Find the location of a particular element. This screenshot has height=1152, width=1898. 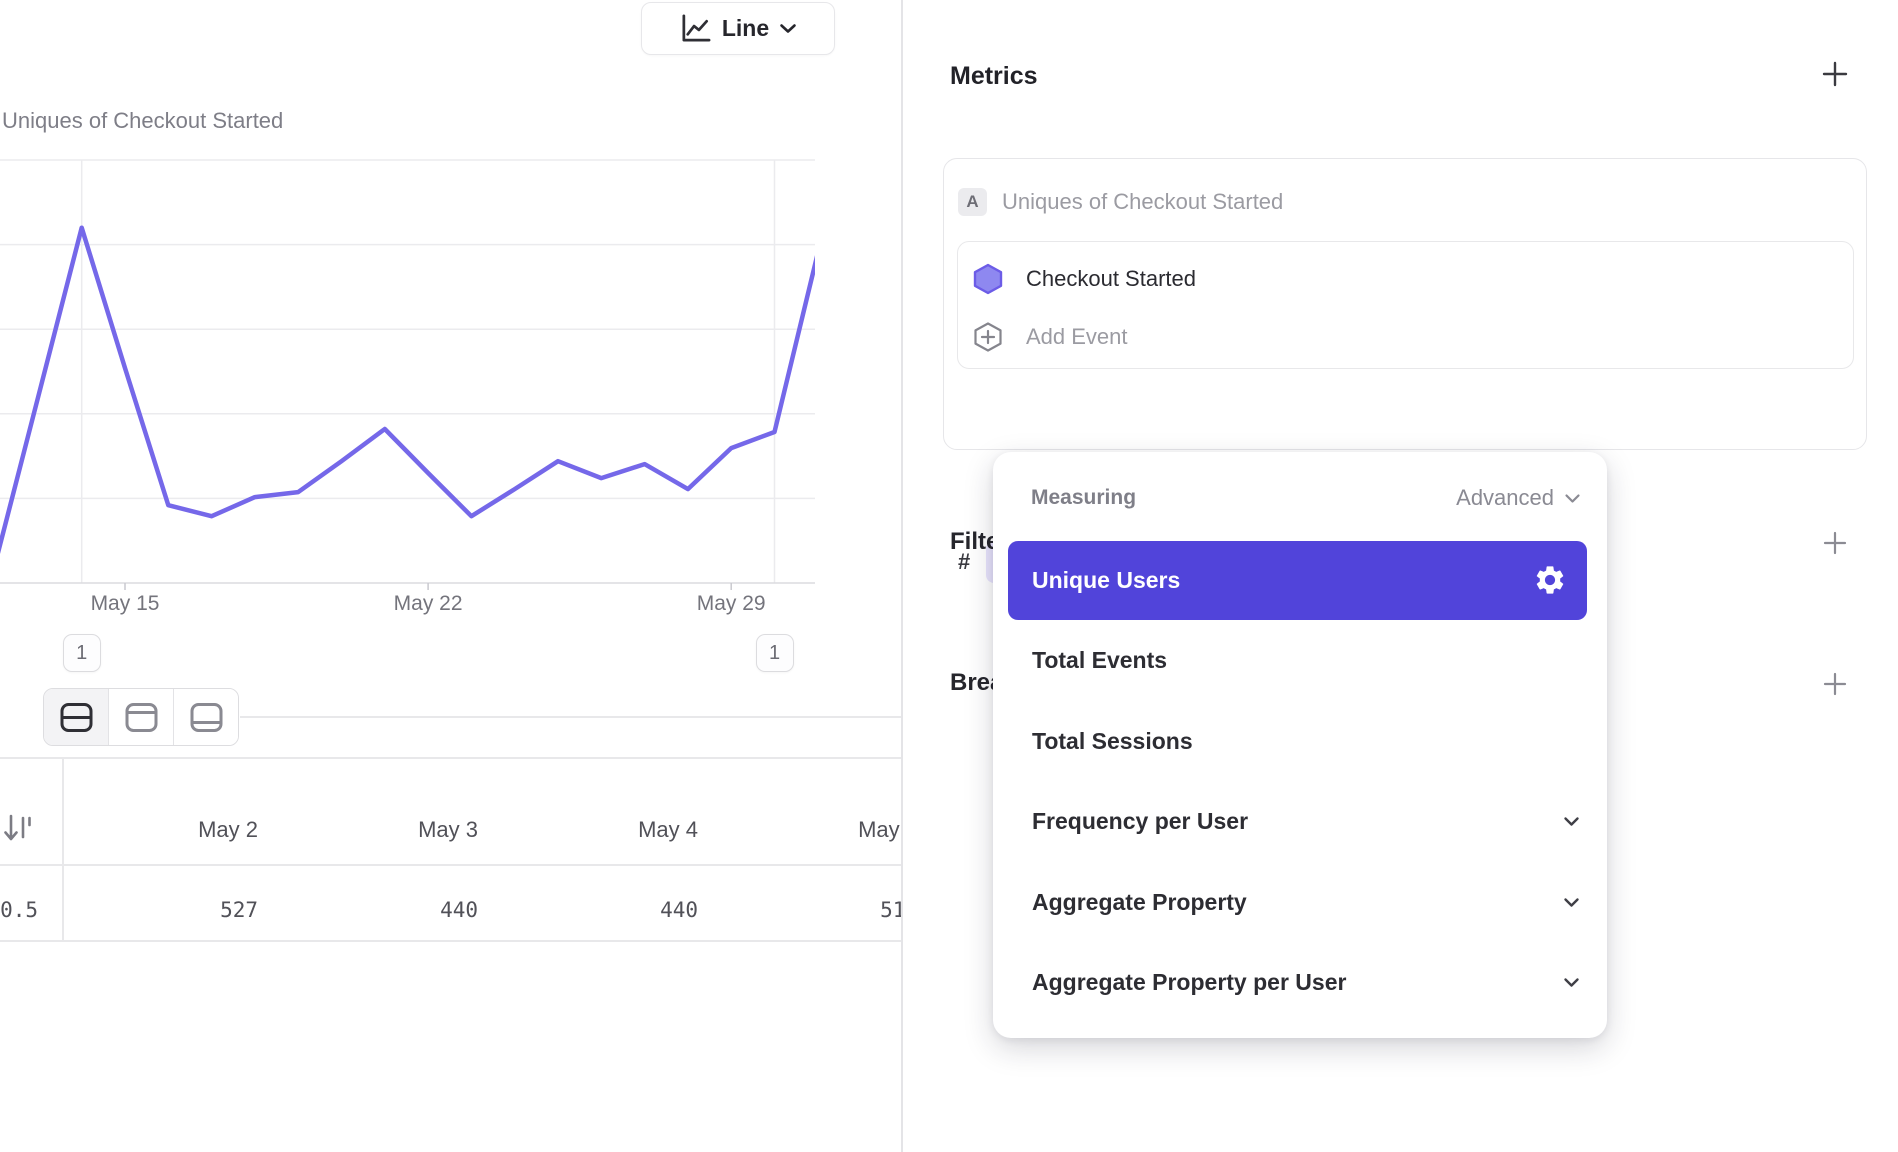

menu-item-label: Total Sessions is located at coordinates (1112, 740).